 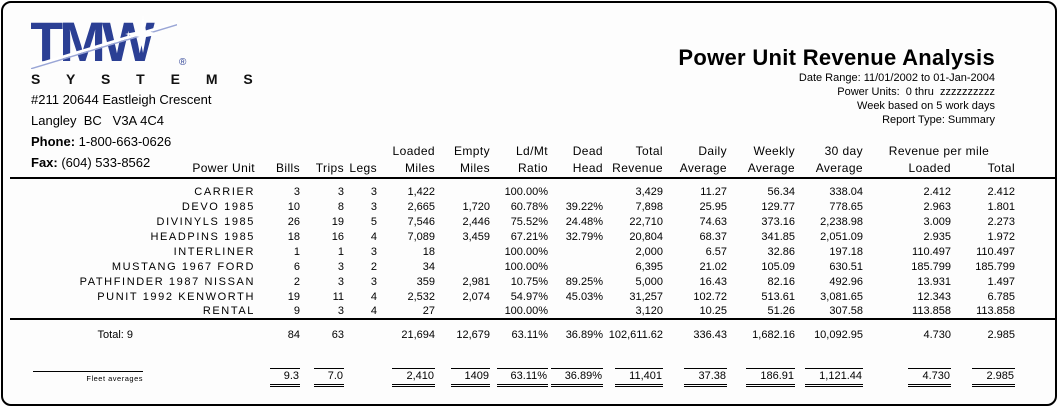 What do you see at coordinates (713, 311) in the screenshot?
I see `value-cell: 10.25` at bounding box center [713, 311].